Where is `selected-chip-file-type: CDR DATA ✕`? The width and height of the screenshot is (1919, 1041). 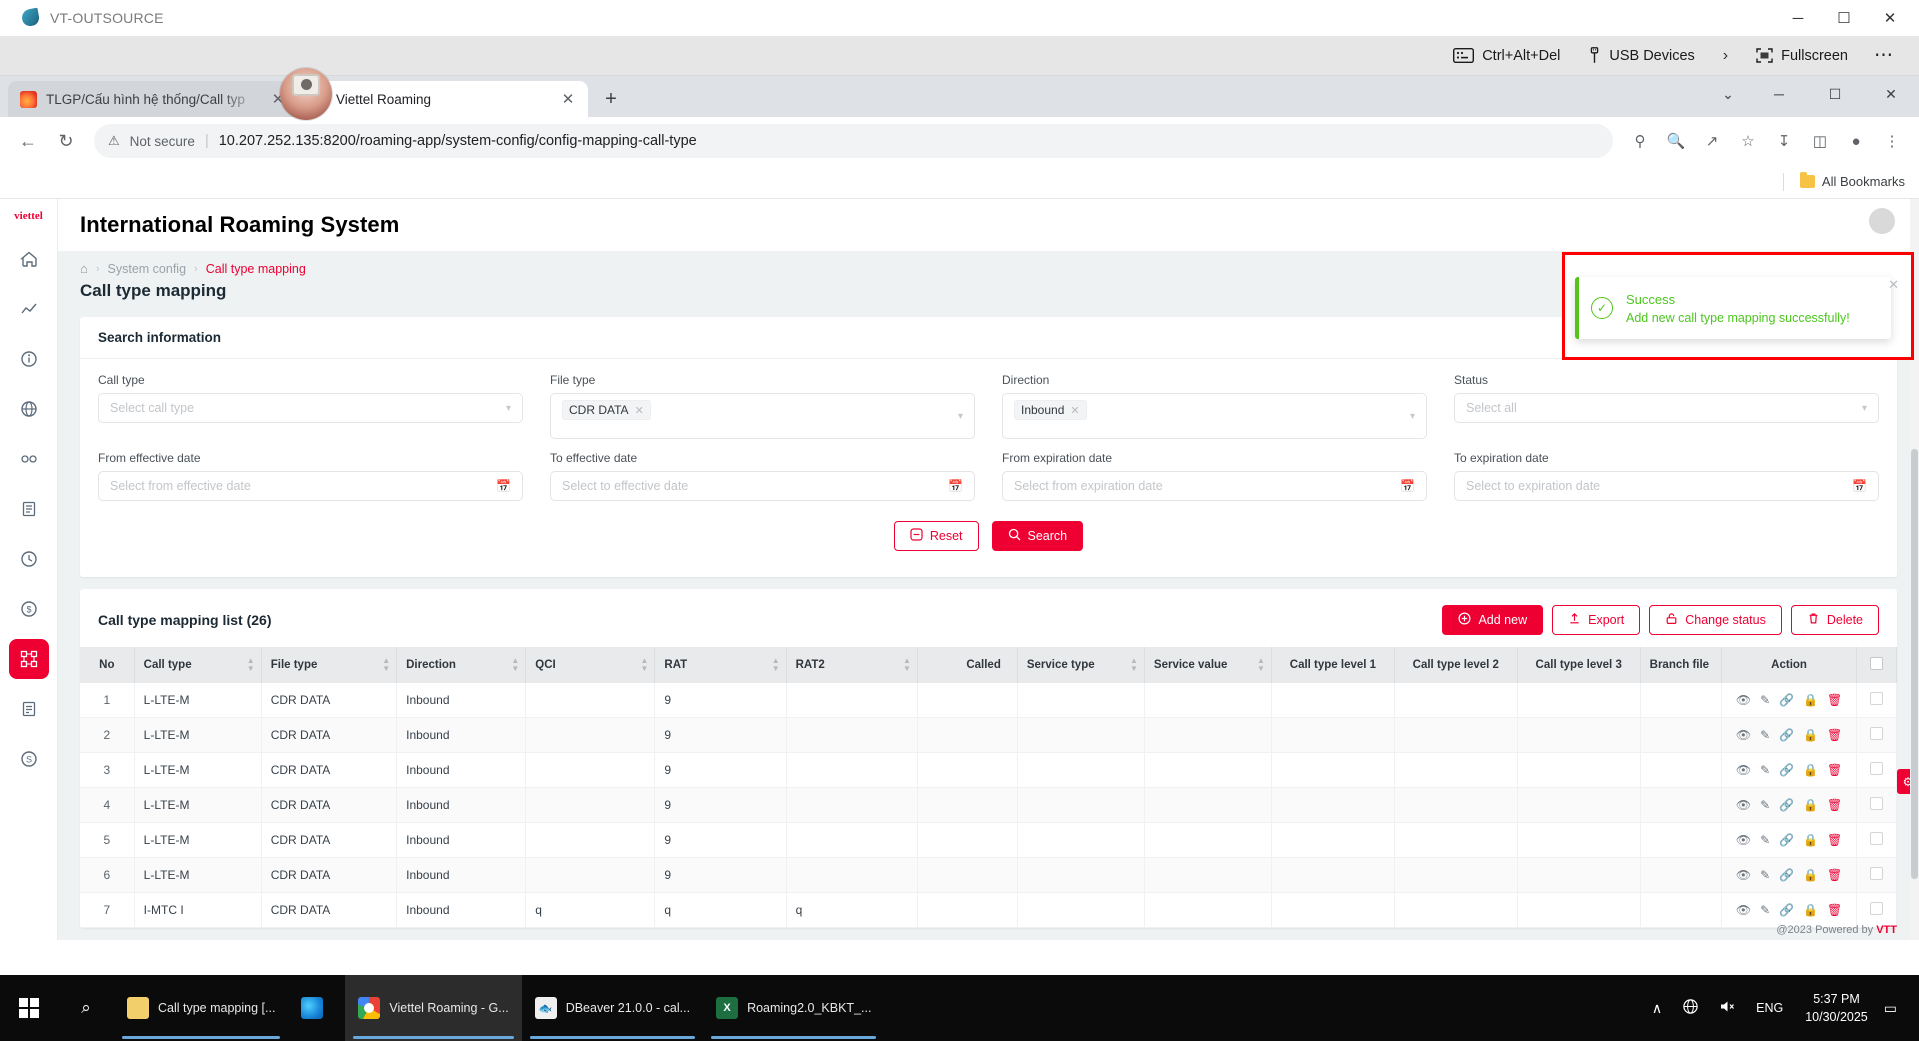
selected-chip-file-type: CDR DATA ✕ is located at coordinates (606, 410).